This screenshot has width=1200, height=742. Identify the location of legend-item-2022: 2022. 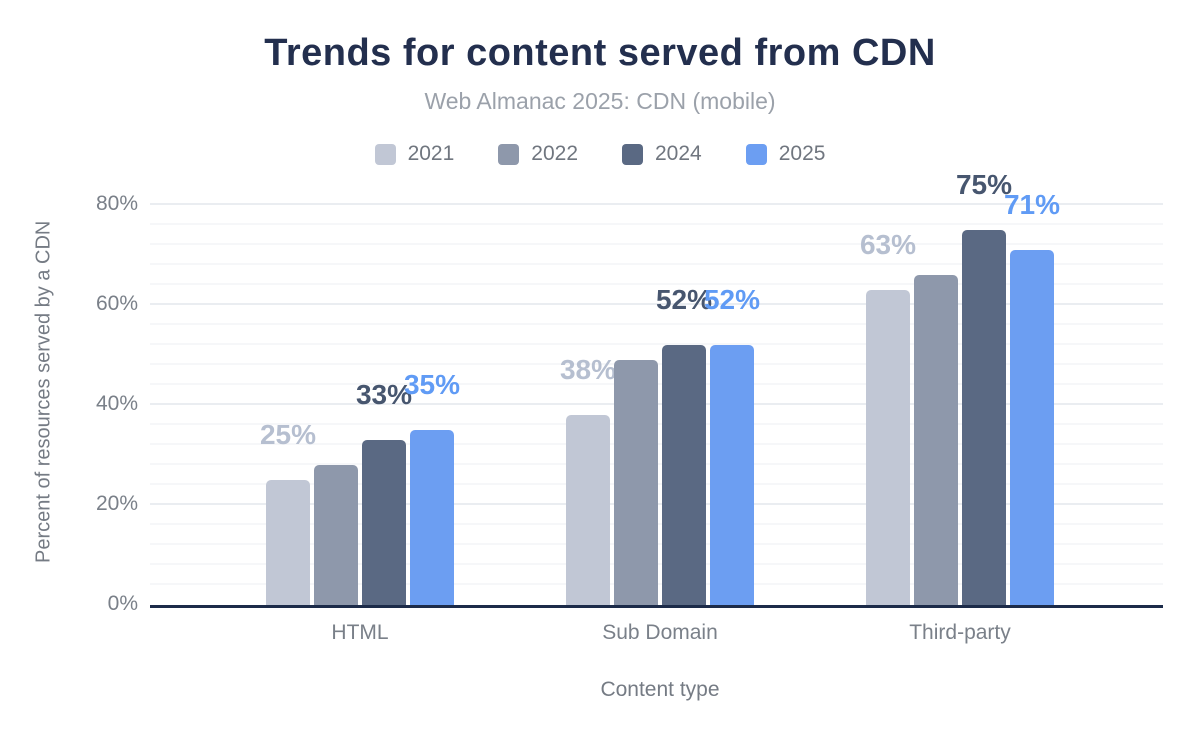
(538, 154).